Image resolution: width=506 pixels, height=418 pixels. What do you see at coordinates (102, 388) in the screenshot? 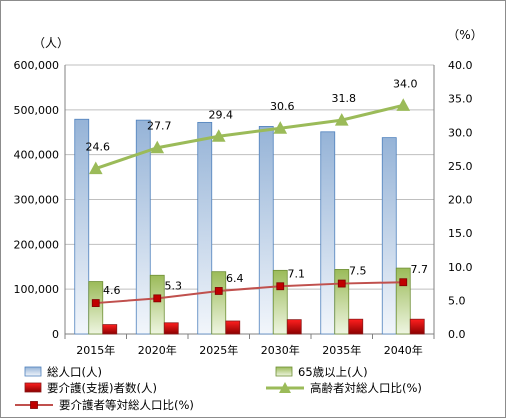
I see `legend-label: 要介護(支援)者数(人)` at bounding box center [102, 388].